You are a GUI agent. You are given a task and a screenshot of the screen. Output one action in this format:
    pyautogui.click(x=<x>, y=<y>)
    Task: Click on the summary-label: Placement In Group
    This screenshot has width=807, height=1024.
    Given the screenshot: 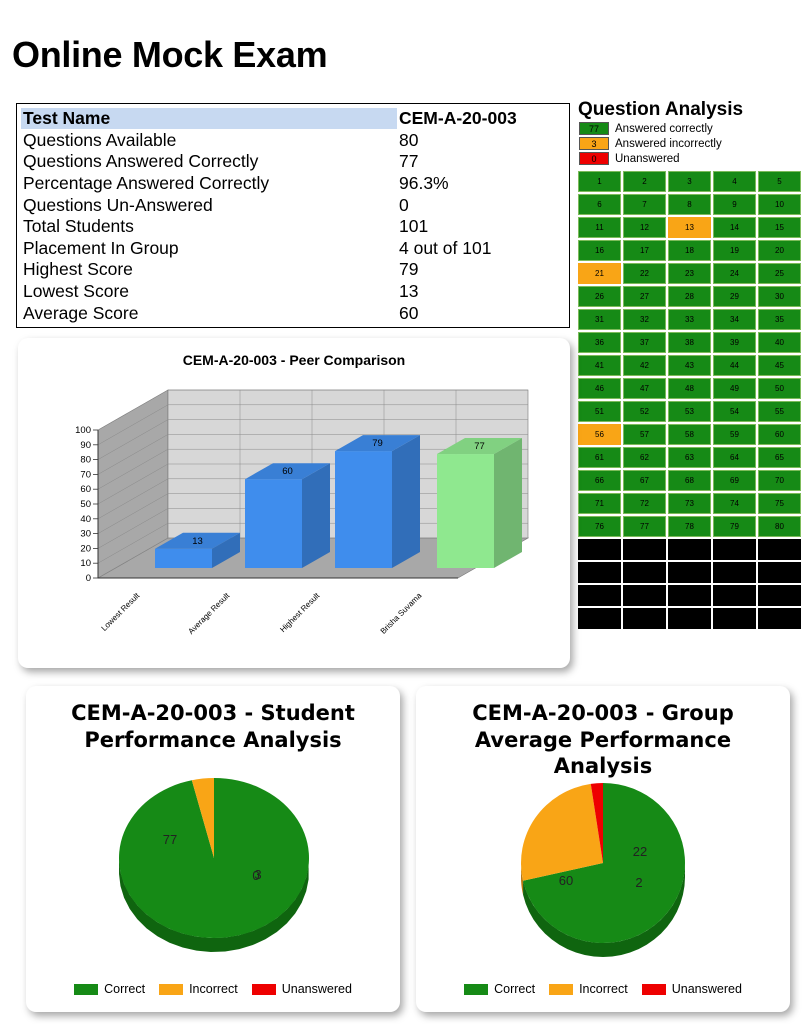 What is the action you would take?
    pyautogui.click(x=101, y=247)
    